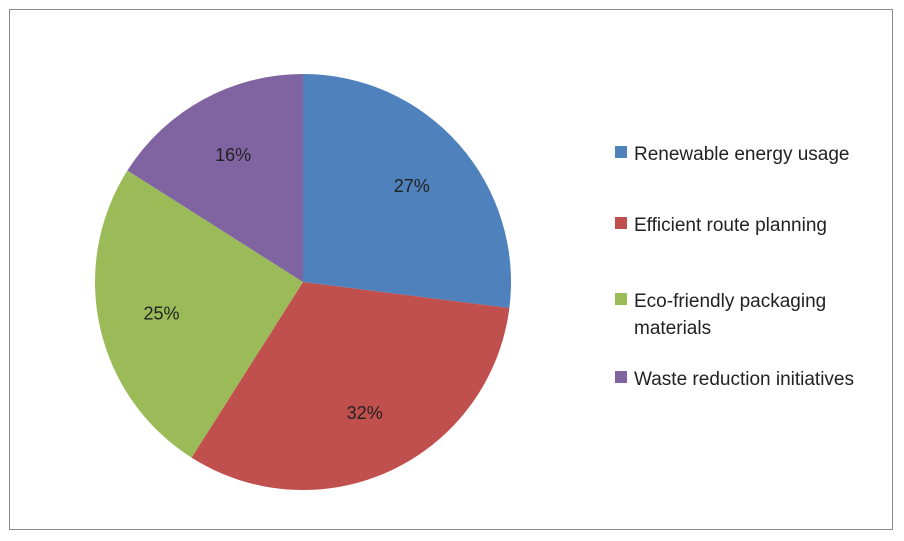 This screenshot has width=904, height=541. I want to click on legend-item-waste-reduction: Waste reduction initiatives, so click(754, 379).